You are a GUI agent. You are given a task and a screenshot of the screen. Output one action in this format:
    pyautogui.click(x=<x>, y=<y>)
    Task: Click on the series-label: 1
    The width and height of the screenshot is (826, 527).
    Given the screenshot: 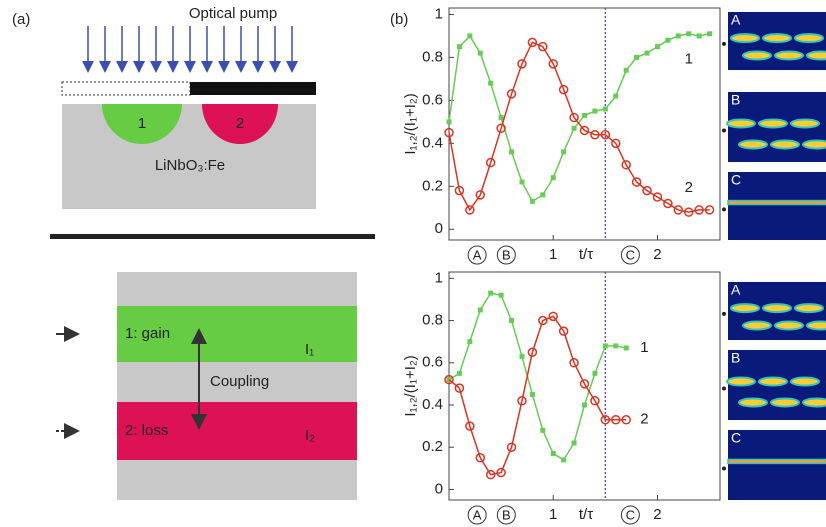 What is the action you would take?
    pyautogui.click(x=644, y=347)
    